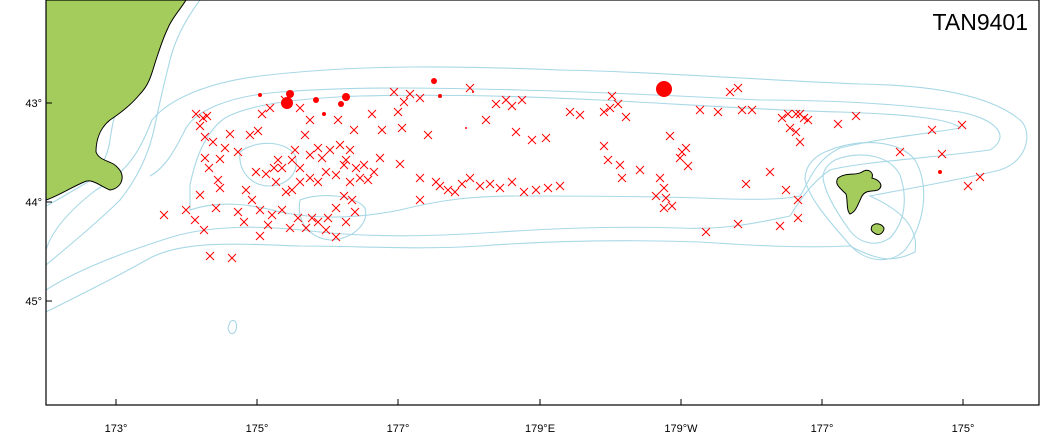  What do you see at coordinates (33, 203) in the screenshot?
I see `y-tick-label: 44°` at bounding box center [33, 203].